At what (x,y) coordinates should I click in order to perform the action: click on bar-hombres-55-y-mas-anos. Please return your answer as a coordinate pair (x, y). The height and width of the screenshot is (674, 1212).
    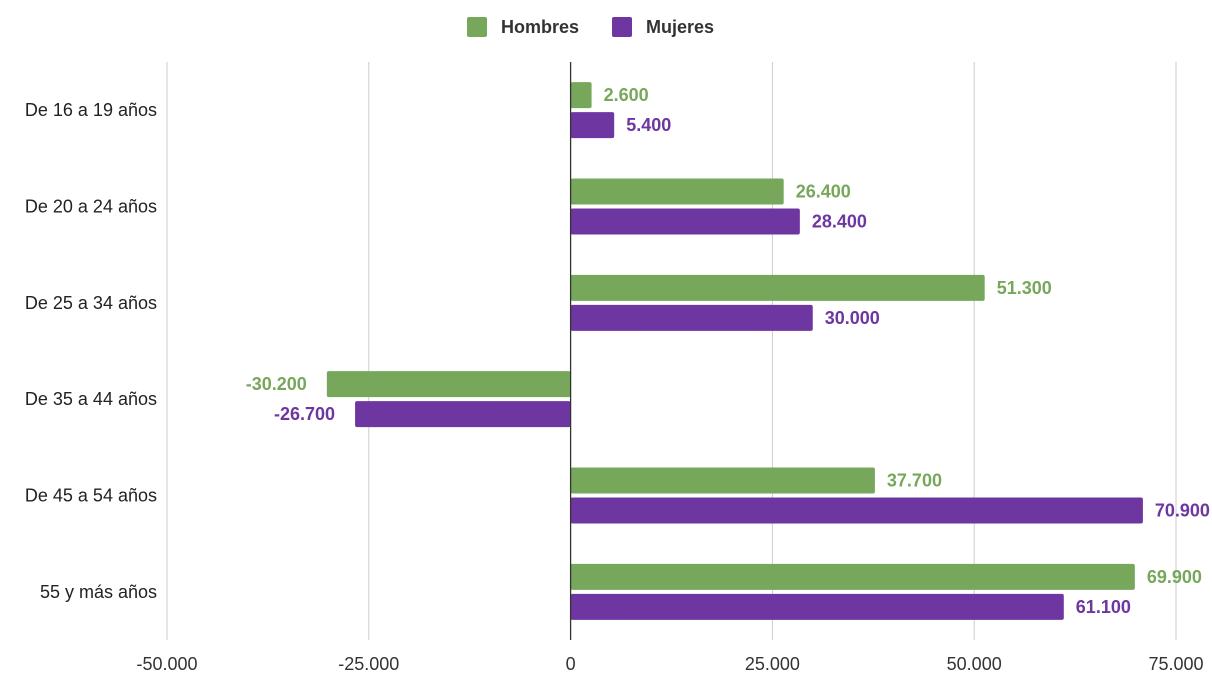
    Looking at the image, I should click on (852, 576).